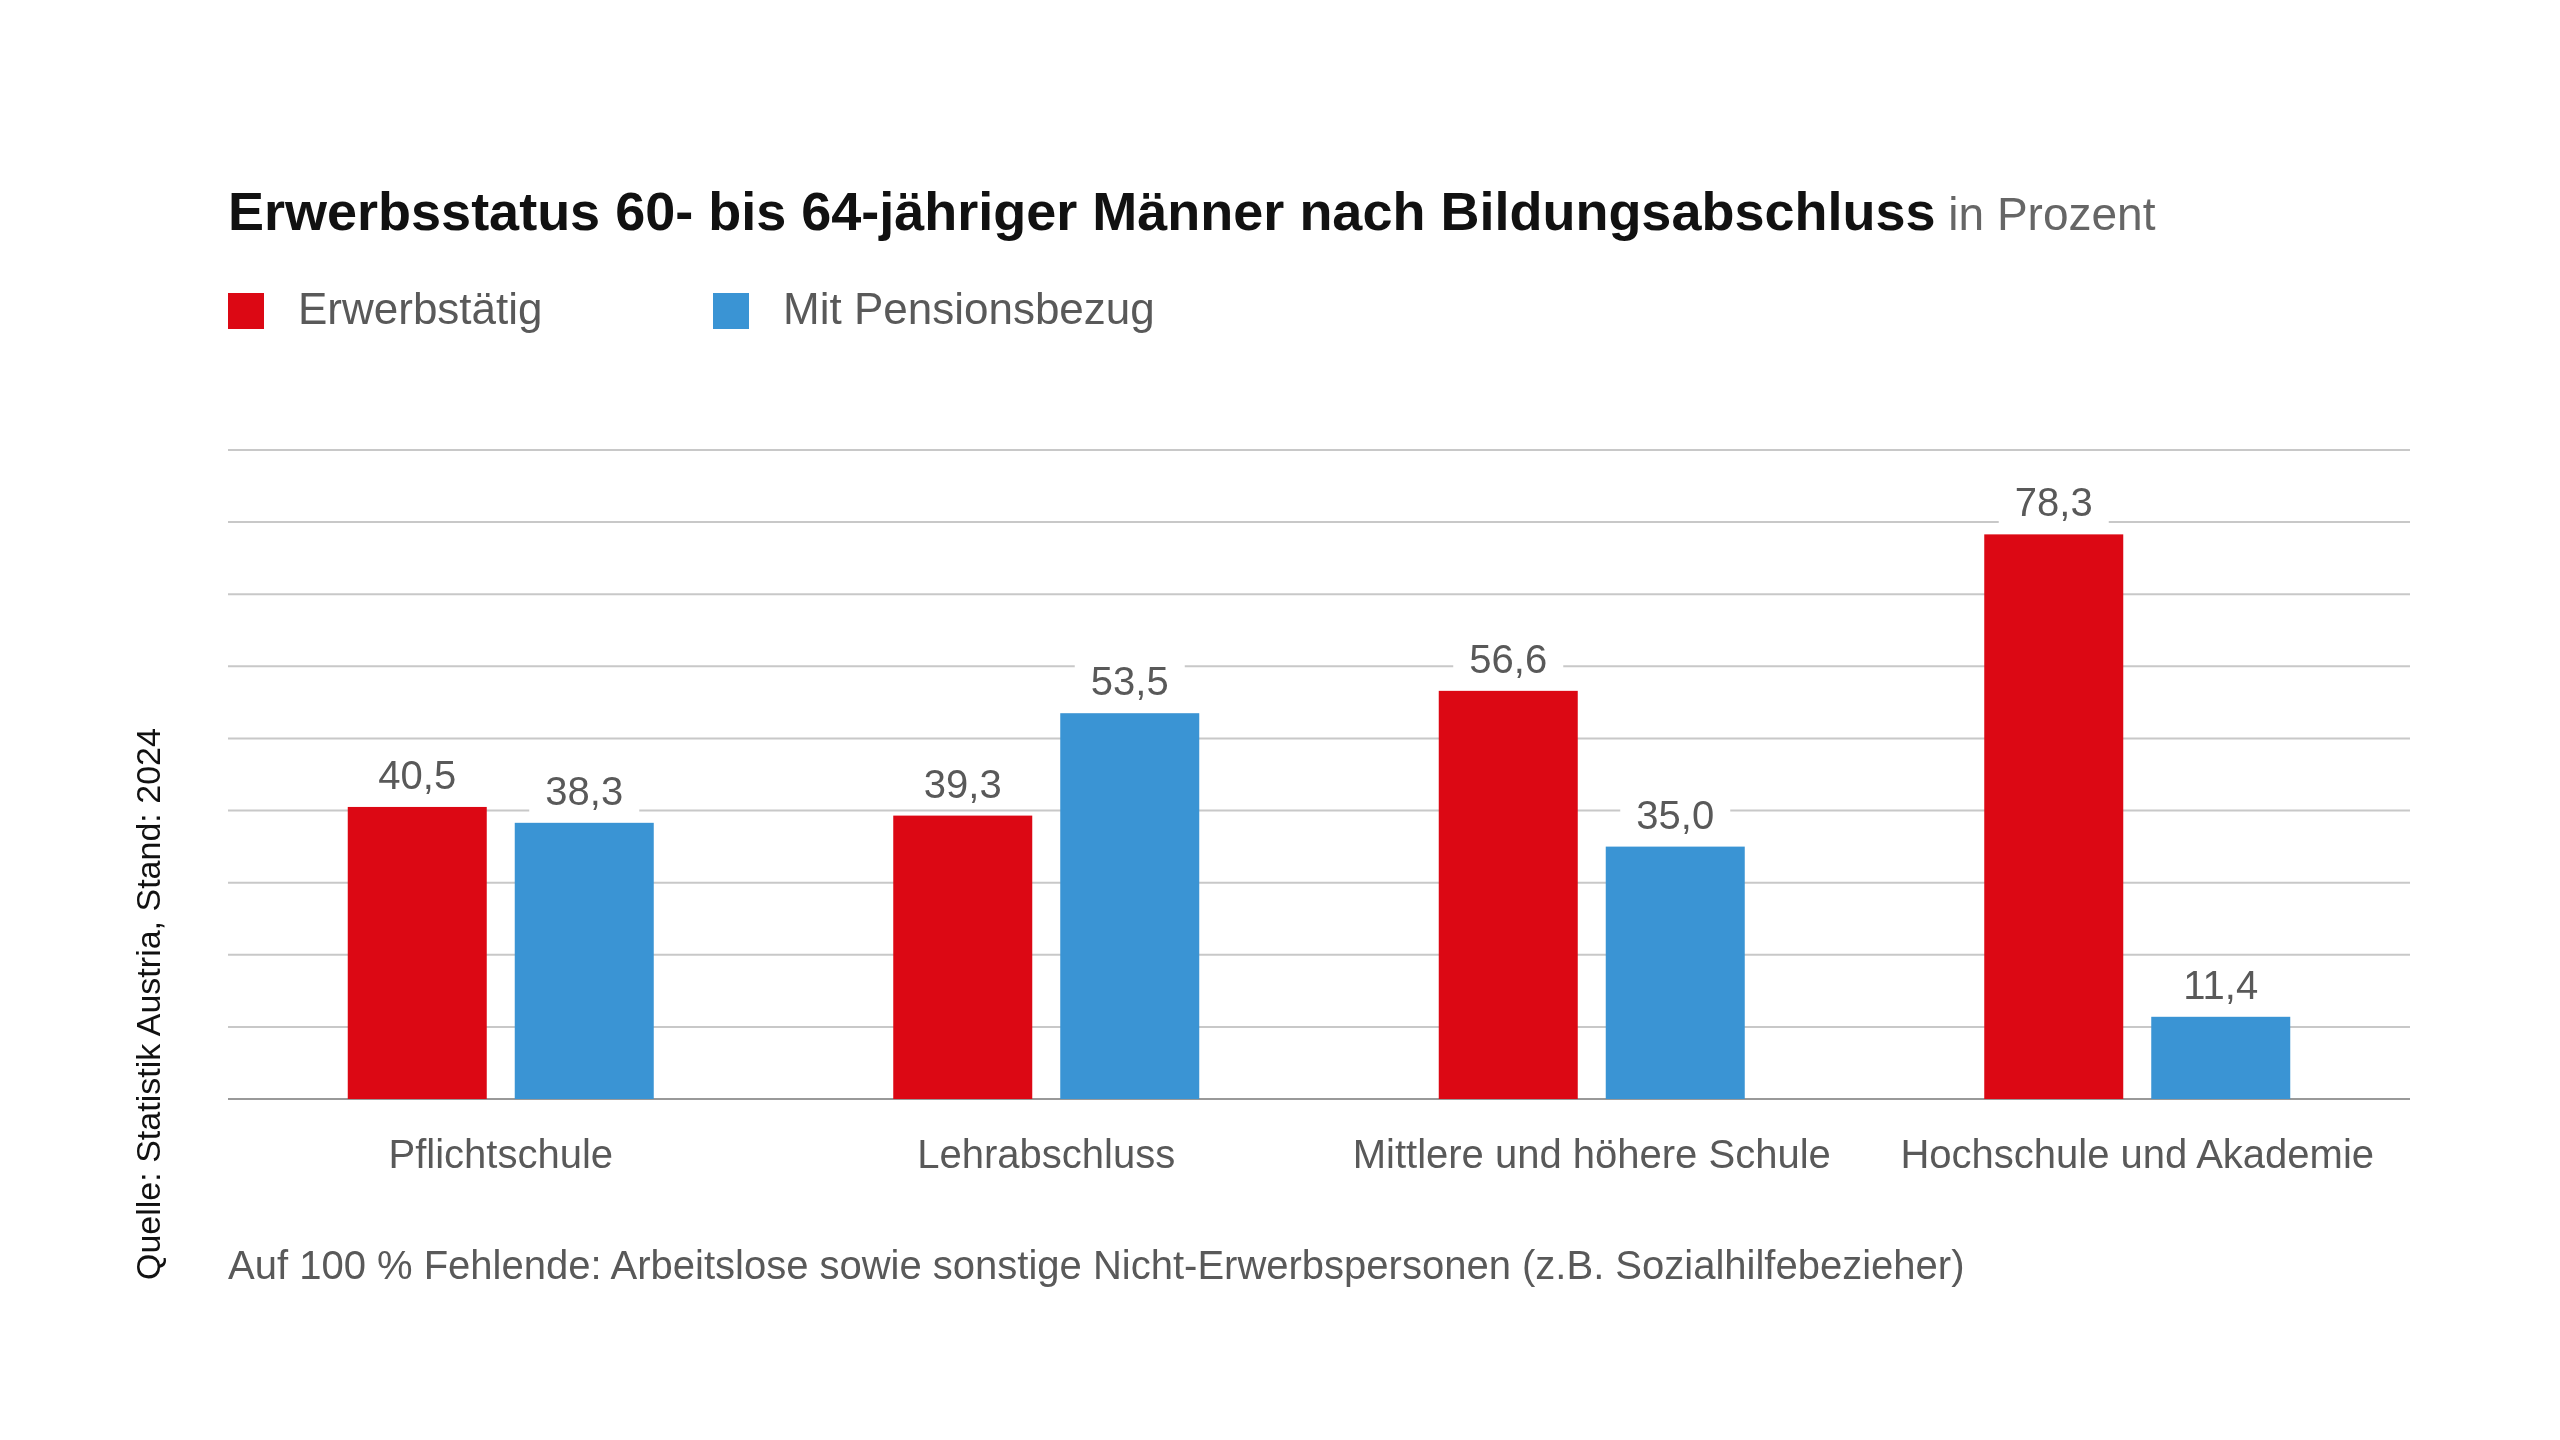  I want to click on data-label: 39,3, so click(962, 783).